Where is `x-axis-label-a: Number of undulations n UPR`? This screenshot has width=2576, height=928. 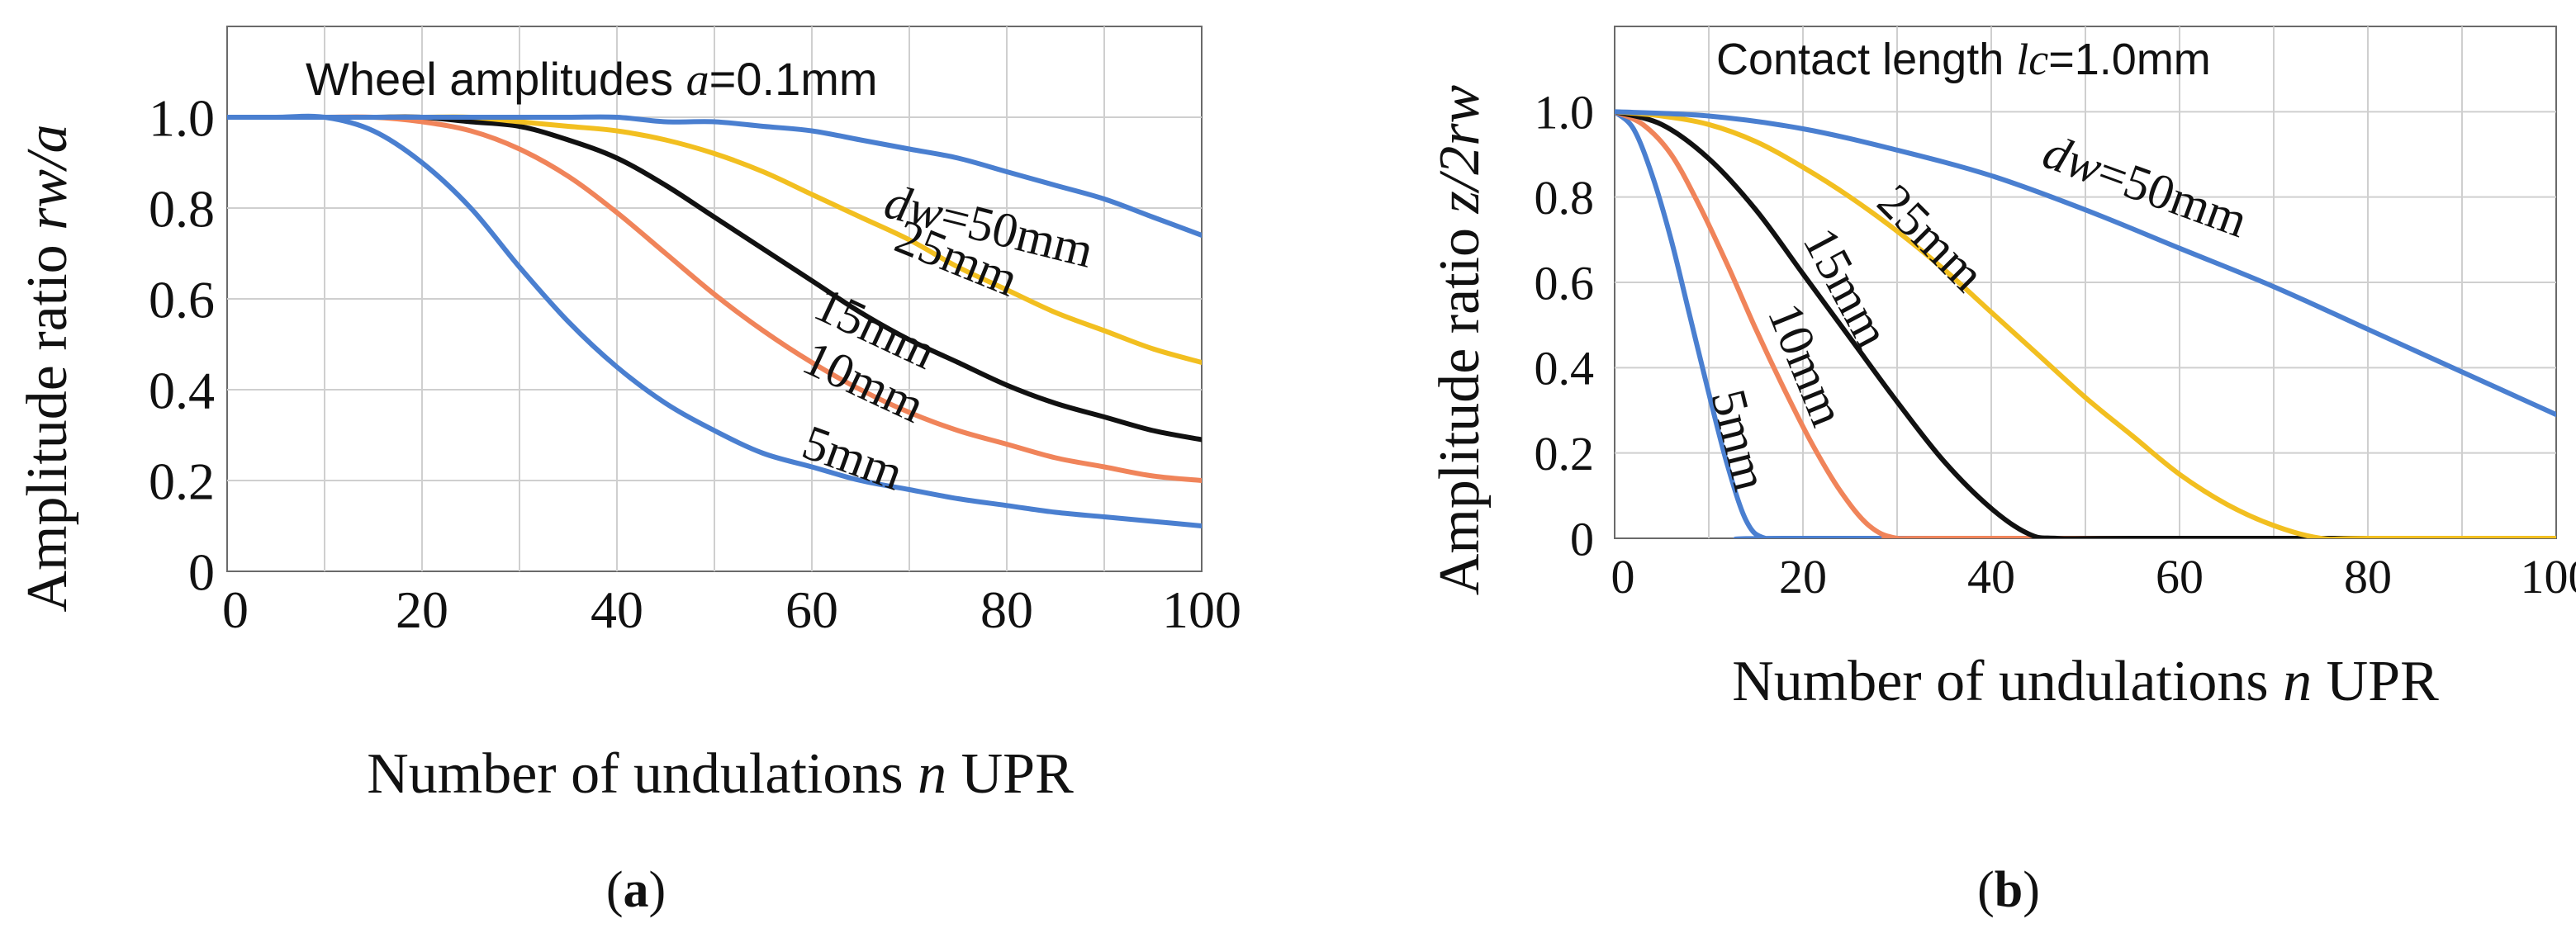
x-axis-label-a: Number of undulations n UPR is located at coordinates (720, 774).